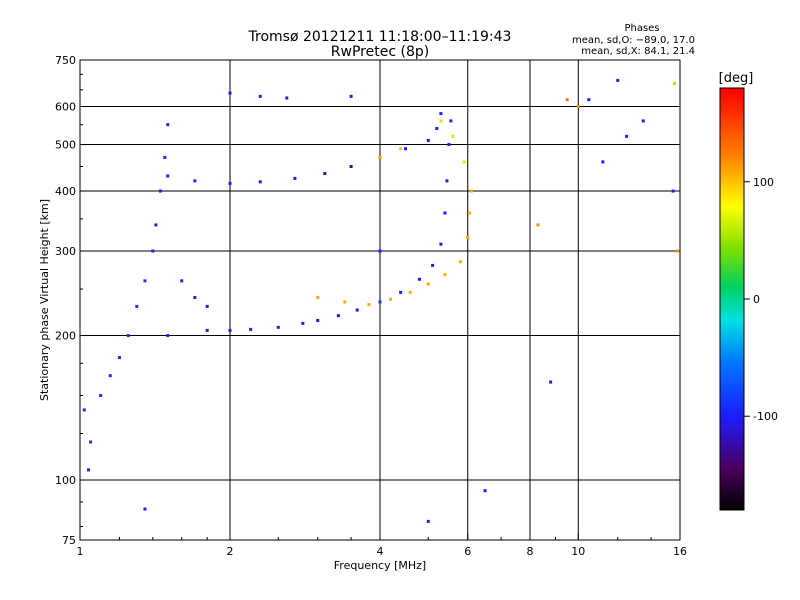 The width and height of the screenshot is (800, 600). I want to click on colorbar, so click(732, 299).